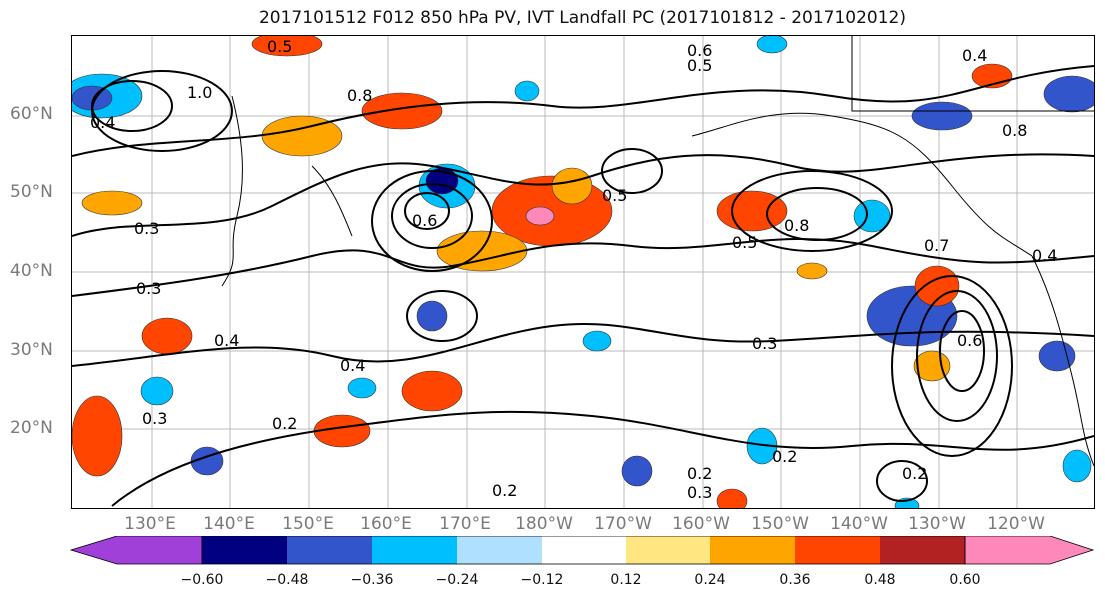 This screenshot has height=601, width=1105. What do you see at coordinates (544, 524) in the screenshot?
I see `lon-label: 180°W` at bounding box center [544, 524].